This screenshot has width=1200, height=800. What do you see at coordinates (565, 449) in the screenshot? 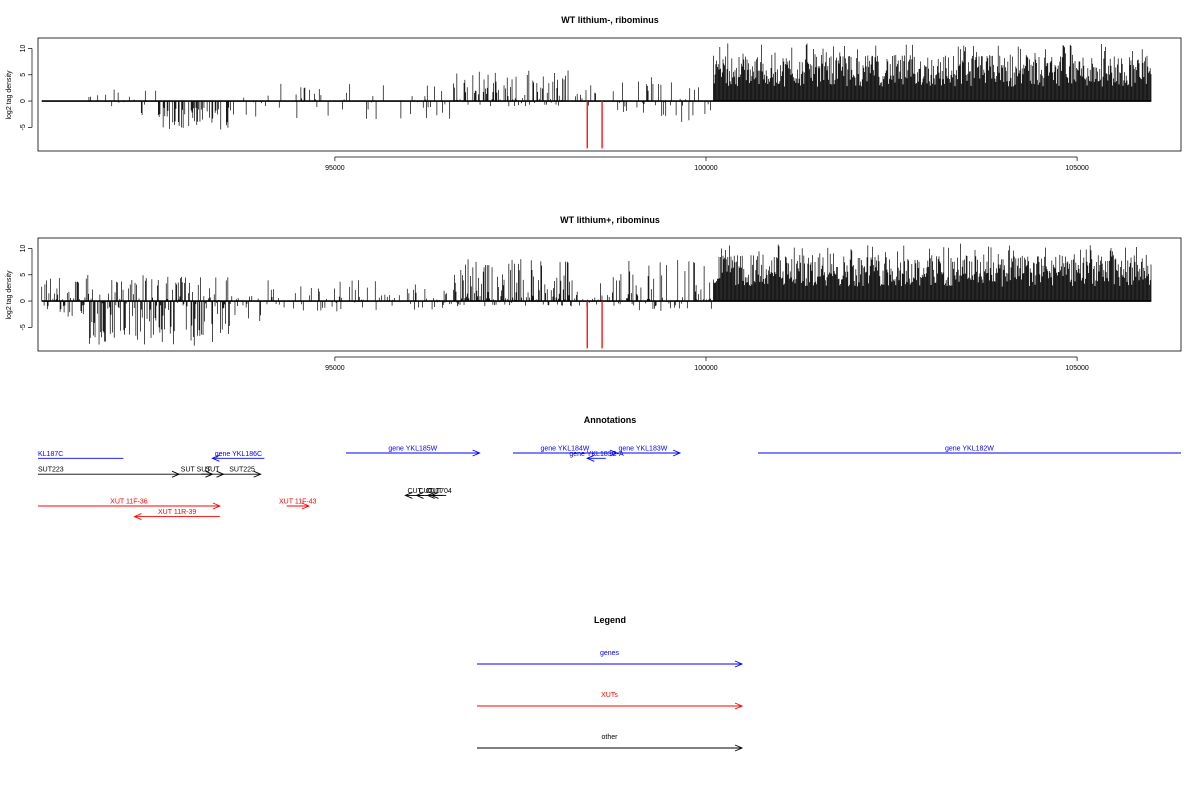
I see `feature-label: gene YKL184W` at bounding box center [565, 449].